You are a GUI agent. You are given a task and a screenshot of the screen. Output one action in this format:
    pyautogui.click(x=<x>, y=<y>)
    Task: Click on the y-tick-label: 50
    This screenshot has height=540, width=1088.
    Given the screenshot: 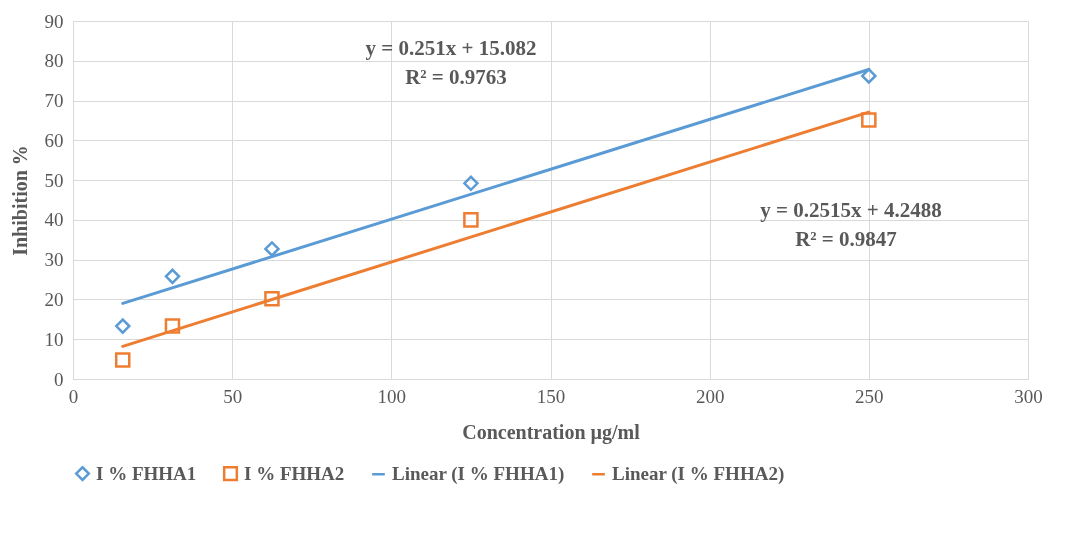 What is the action you would take?
    pyautogui.click(x=54, y=180)
    